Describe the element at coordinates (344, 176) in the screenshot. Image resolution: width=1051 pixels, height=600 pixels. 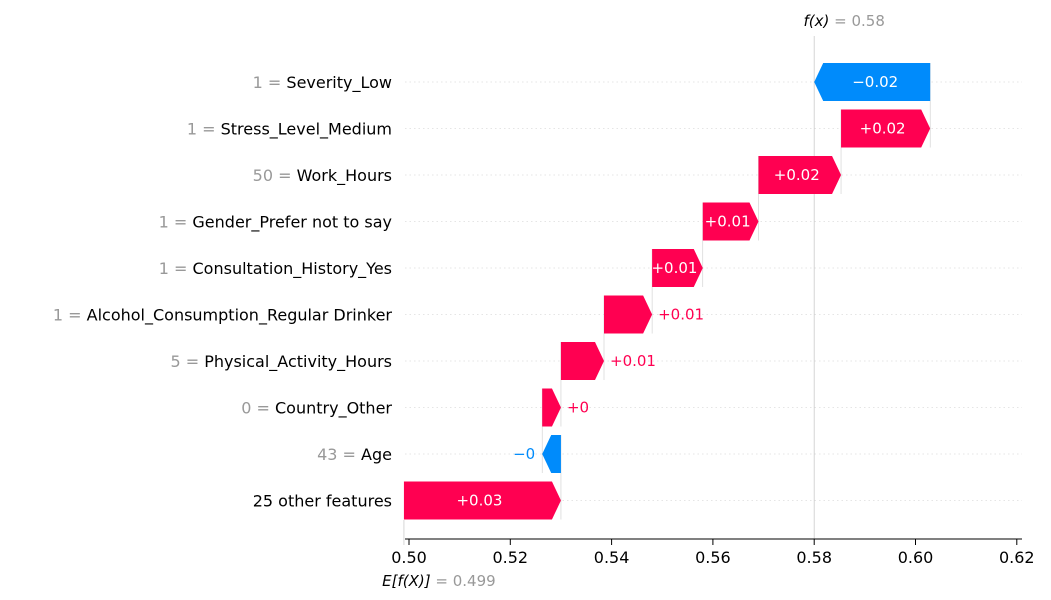
I see `feature-name: Work_Hours` at that location.